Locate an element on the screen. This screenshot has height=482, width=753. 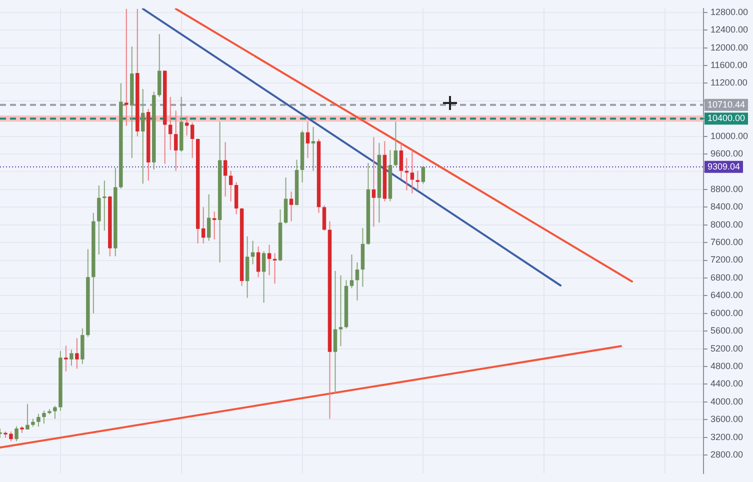
ref-line-label: 10400.00 is located at coordinates (726, 118).